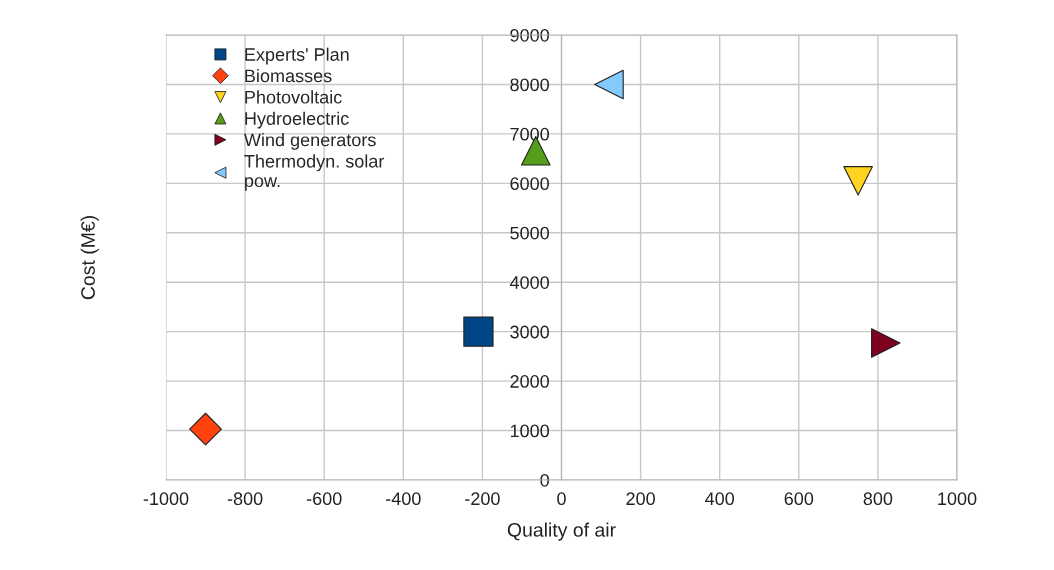 Image resolution: width=1054 pixels, height=570 pixels. What do you see at coordinates (561, 499) in the screenshot?
I see `x-tick-label: 0` at bounding box center [561, 499].